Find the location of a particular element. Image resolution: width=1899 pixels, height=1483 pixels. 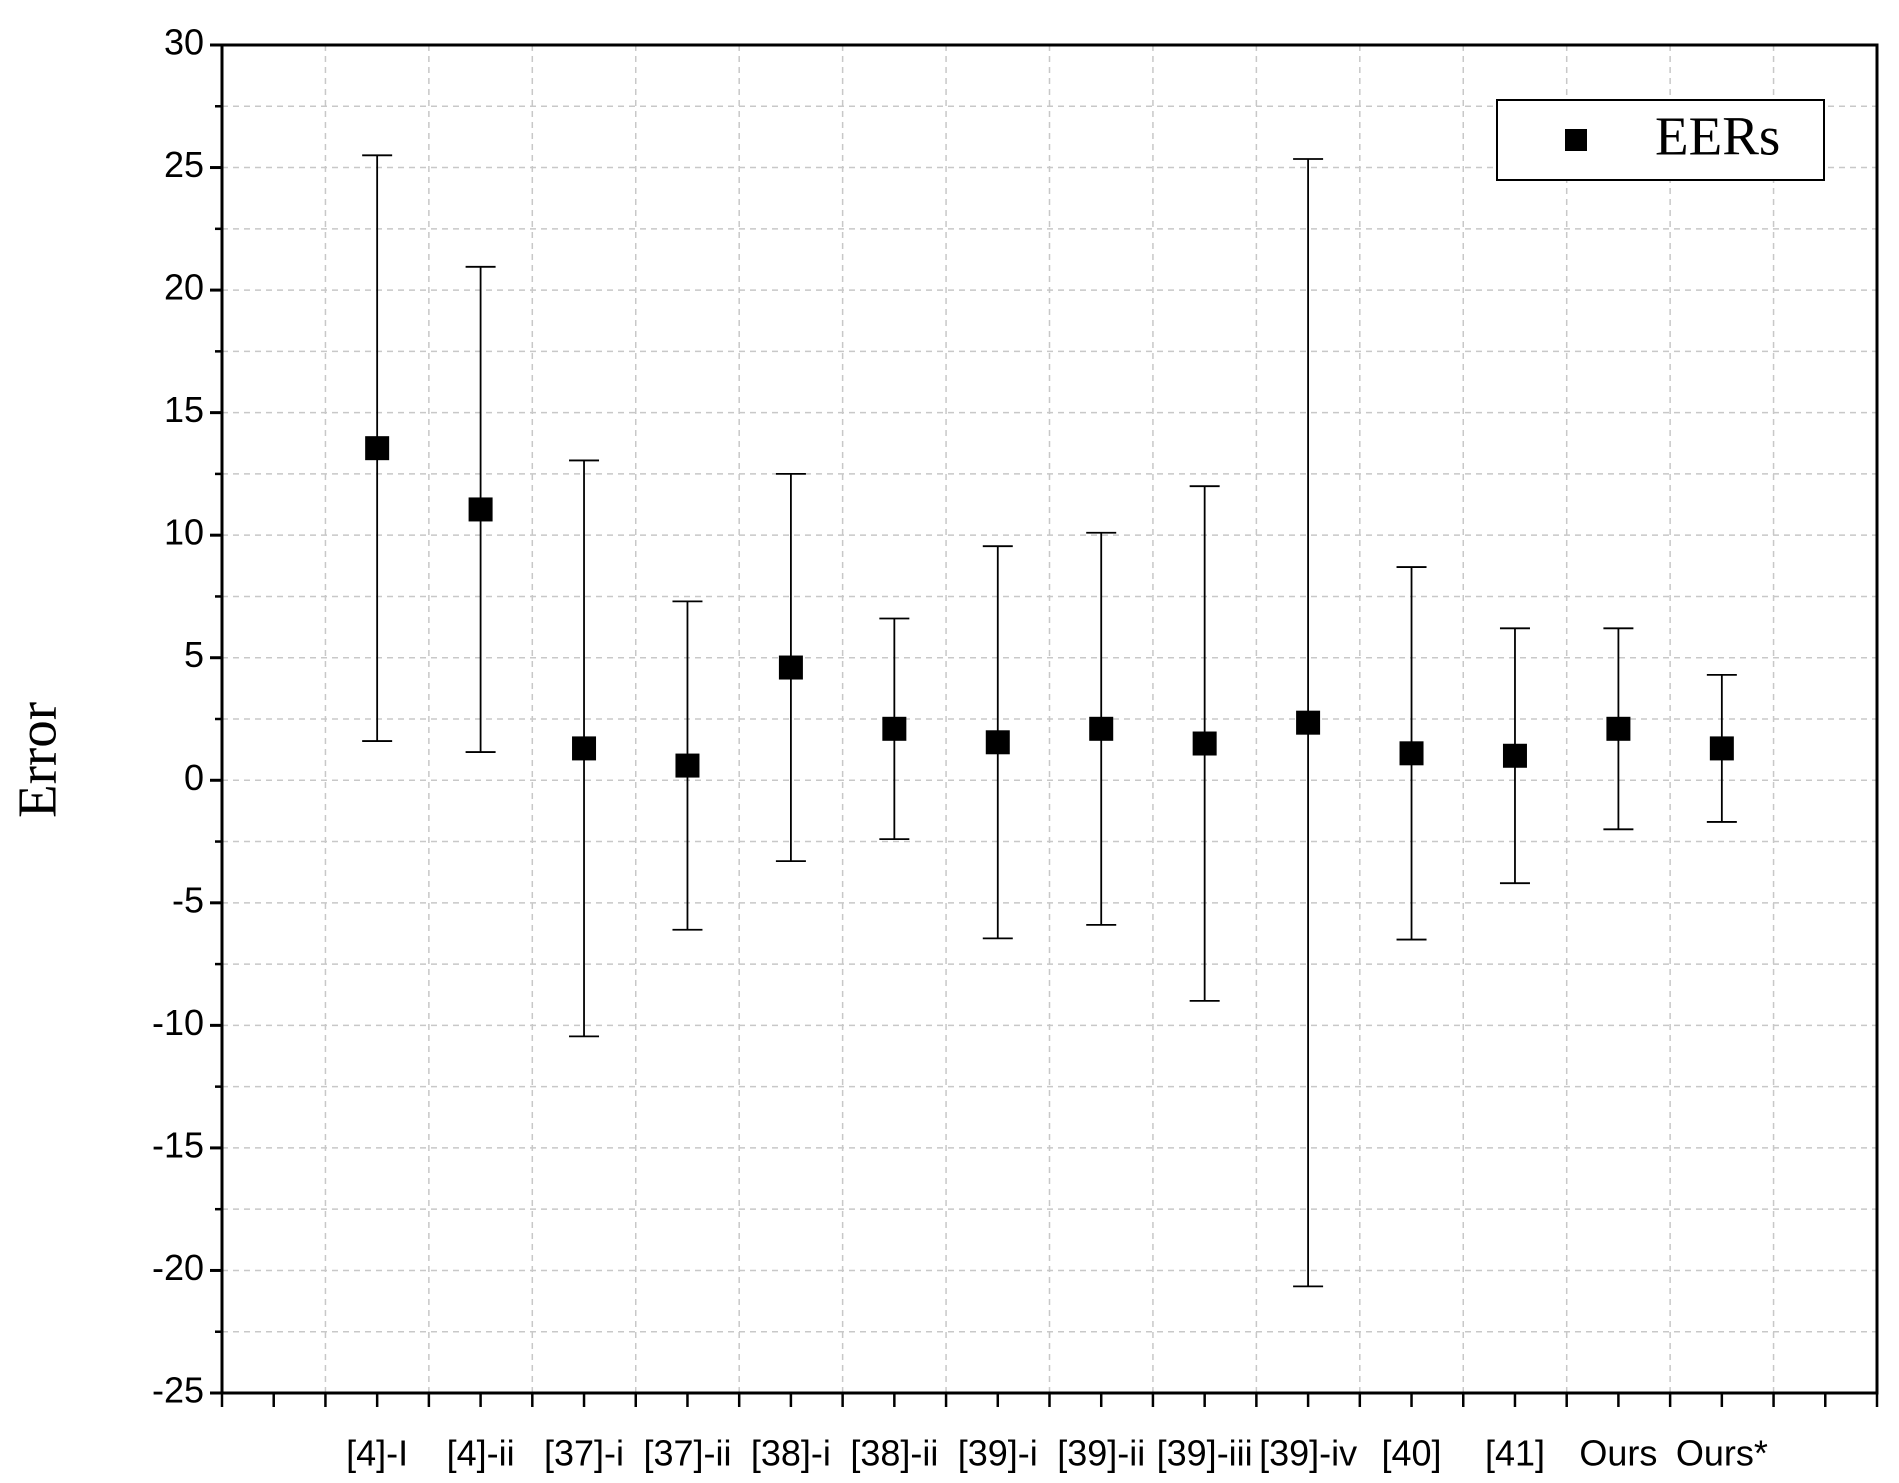

x-tick-label: Ours is located at coordinates (1618, 1453).